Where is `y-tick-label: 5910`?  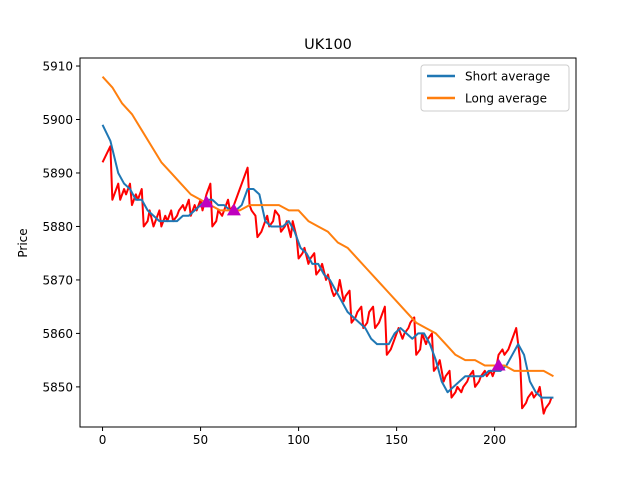 y-tick-label: 5910 is located at coordinates (57, 67).